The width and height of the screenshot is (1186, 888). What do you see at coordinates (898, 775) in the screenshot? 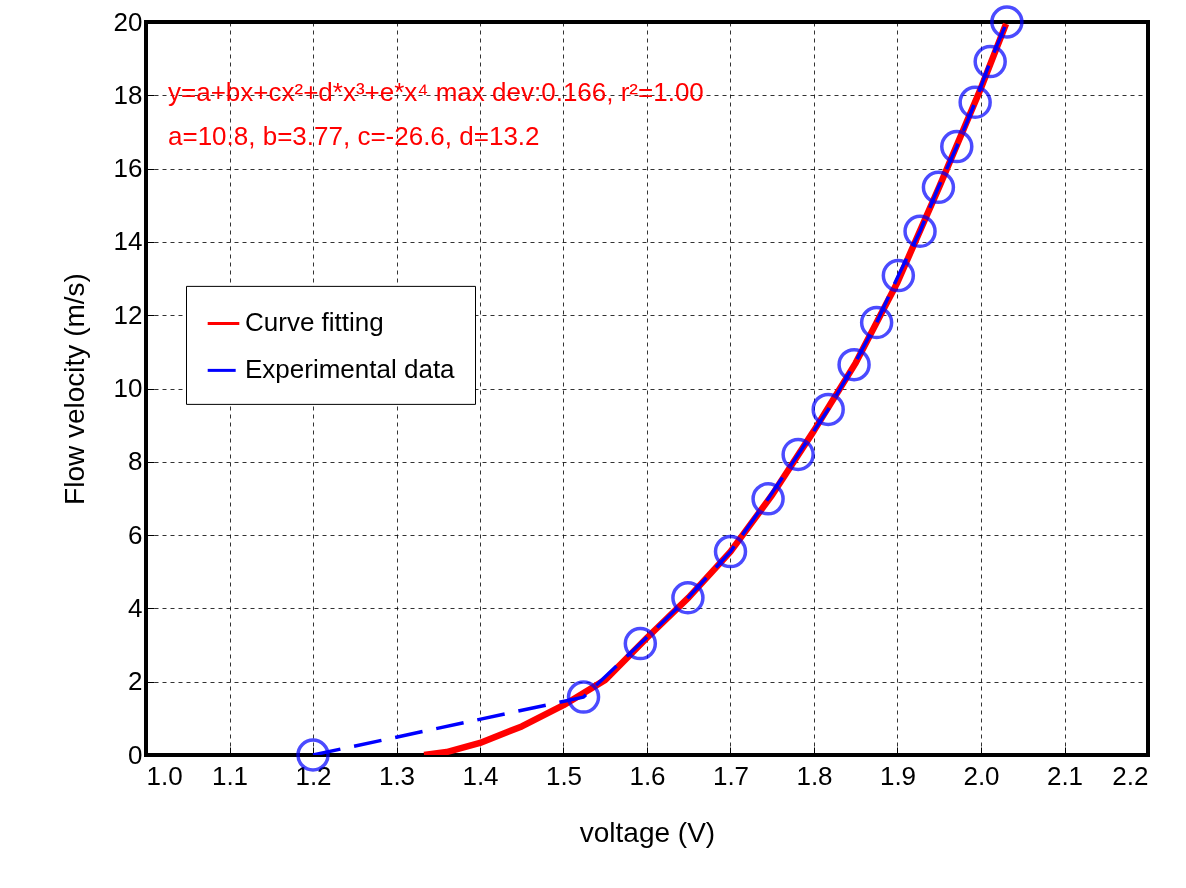
I see `x-tick-label: 1.9` at bounding box center [898, 775].